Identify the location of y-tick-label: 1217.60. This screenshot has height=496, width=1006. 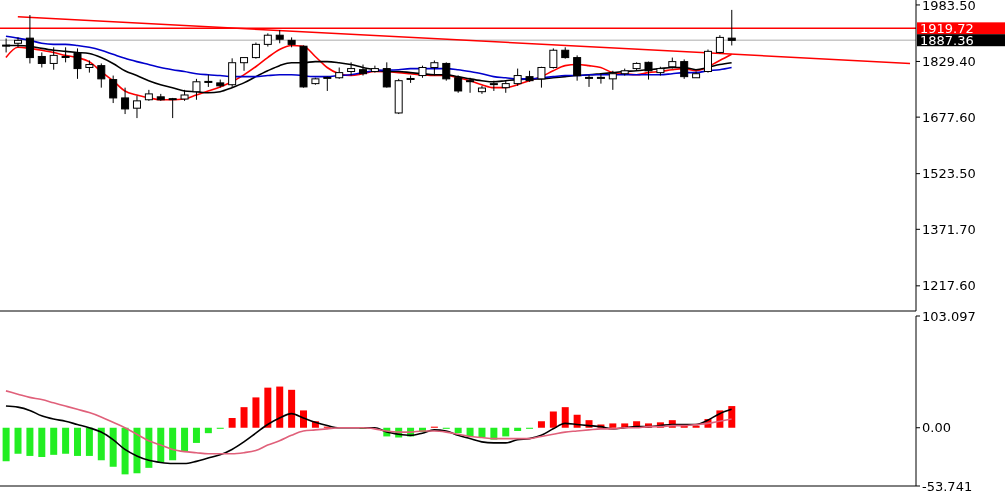
(949, 286).